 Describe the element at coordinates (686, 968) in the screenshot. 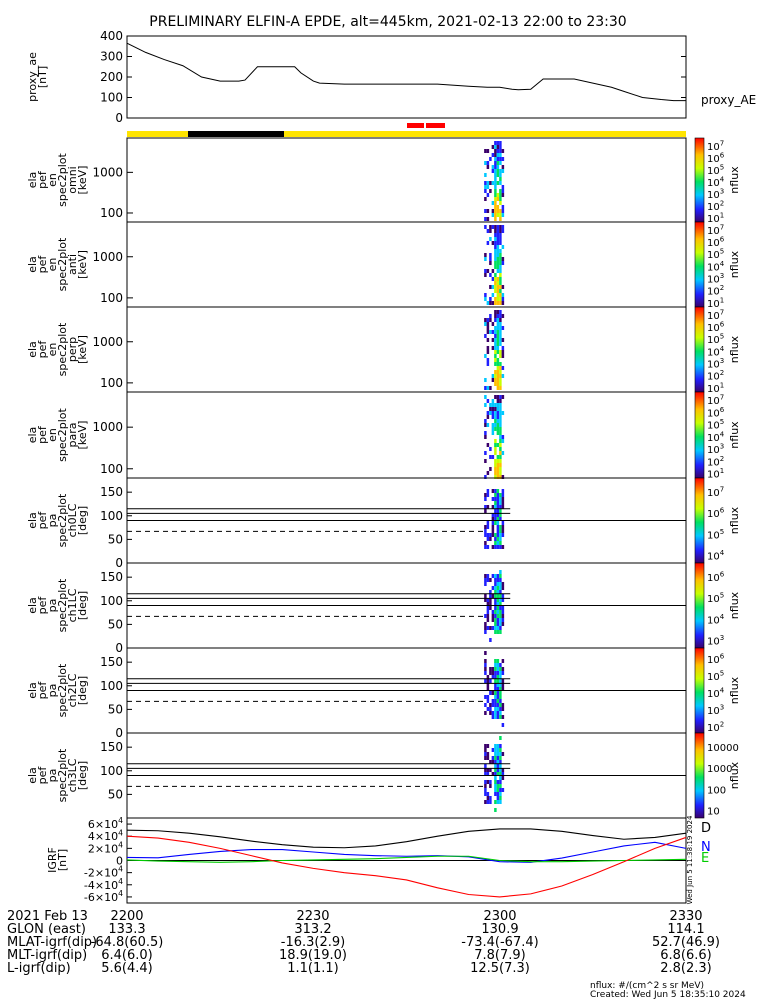

I see `ephem-value: 2.8(2.3)` at that location.